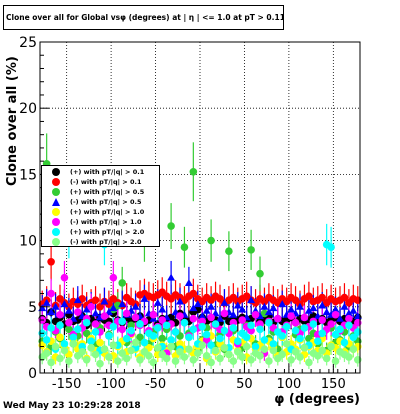 This screenshot has height=414, width=400. What do you see at coordinates (111, 384) in the screenshot?
I see `x-tick-label: -100` at bounding box center [111, 384].